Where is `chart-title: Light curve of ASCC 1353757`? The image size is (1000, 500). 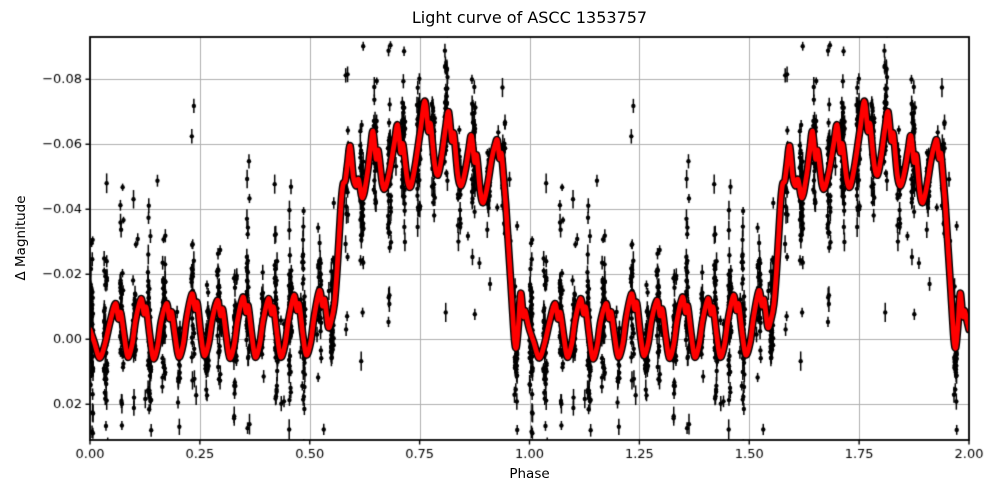 chart-title: Light curve of ASCC 1353757 is located at coordinates (529, 17).